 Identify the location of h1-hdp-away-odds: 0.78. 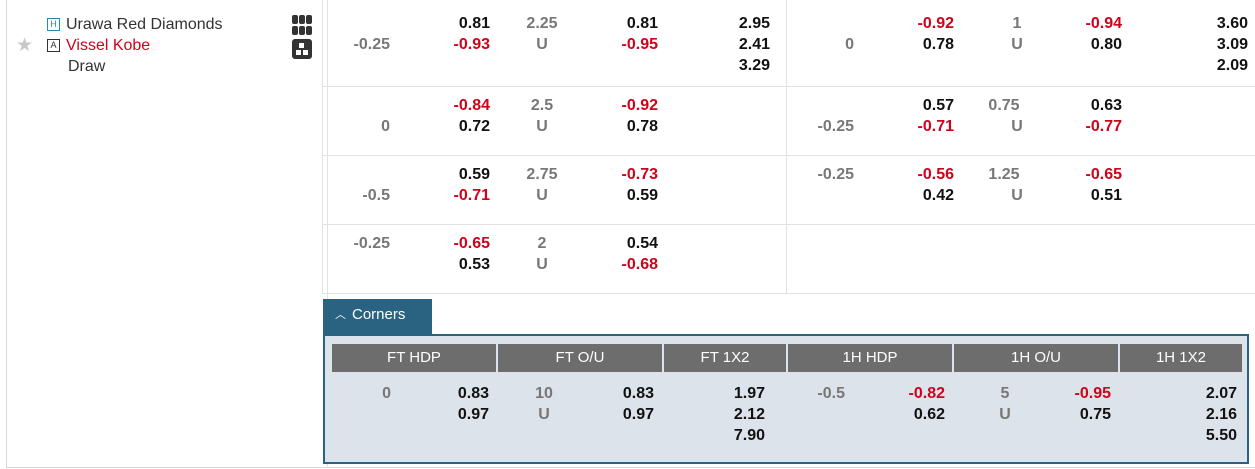
(938, 44).